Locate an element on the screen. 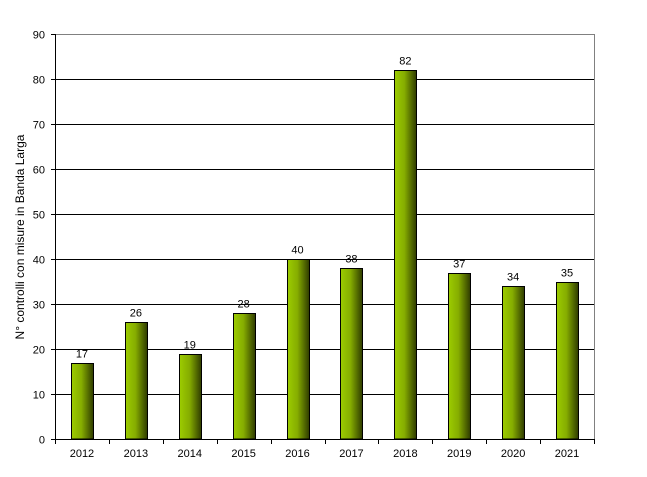  data-label: 19 is located at coordinates (190, 346).